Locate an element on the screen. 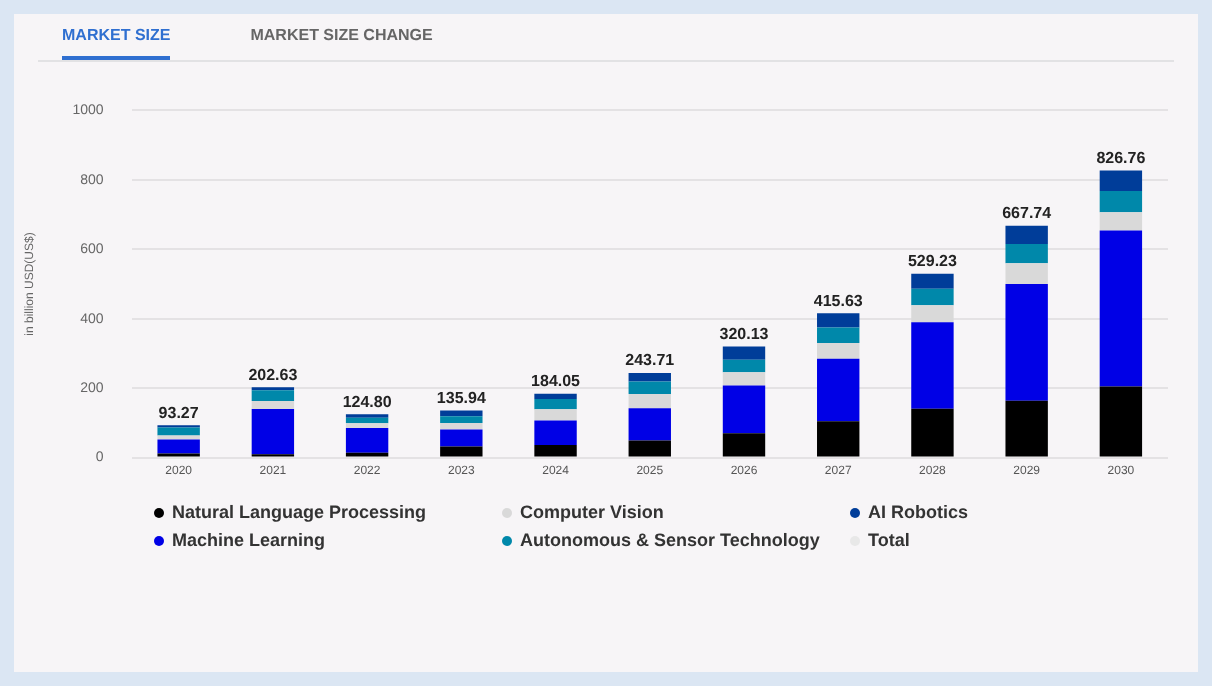 The image size is (1212, 686). total-label: 135.94 is located at coordinates (461, 397).